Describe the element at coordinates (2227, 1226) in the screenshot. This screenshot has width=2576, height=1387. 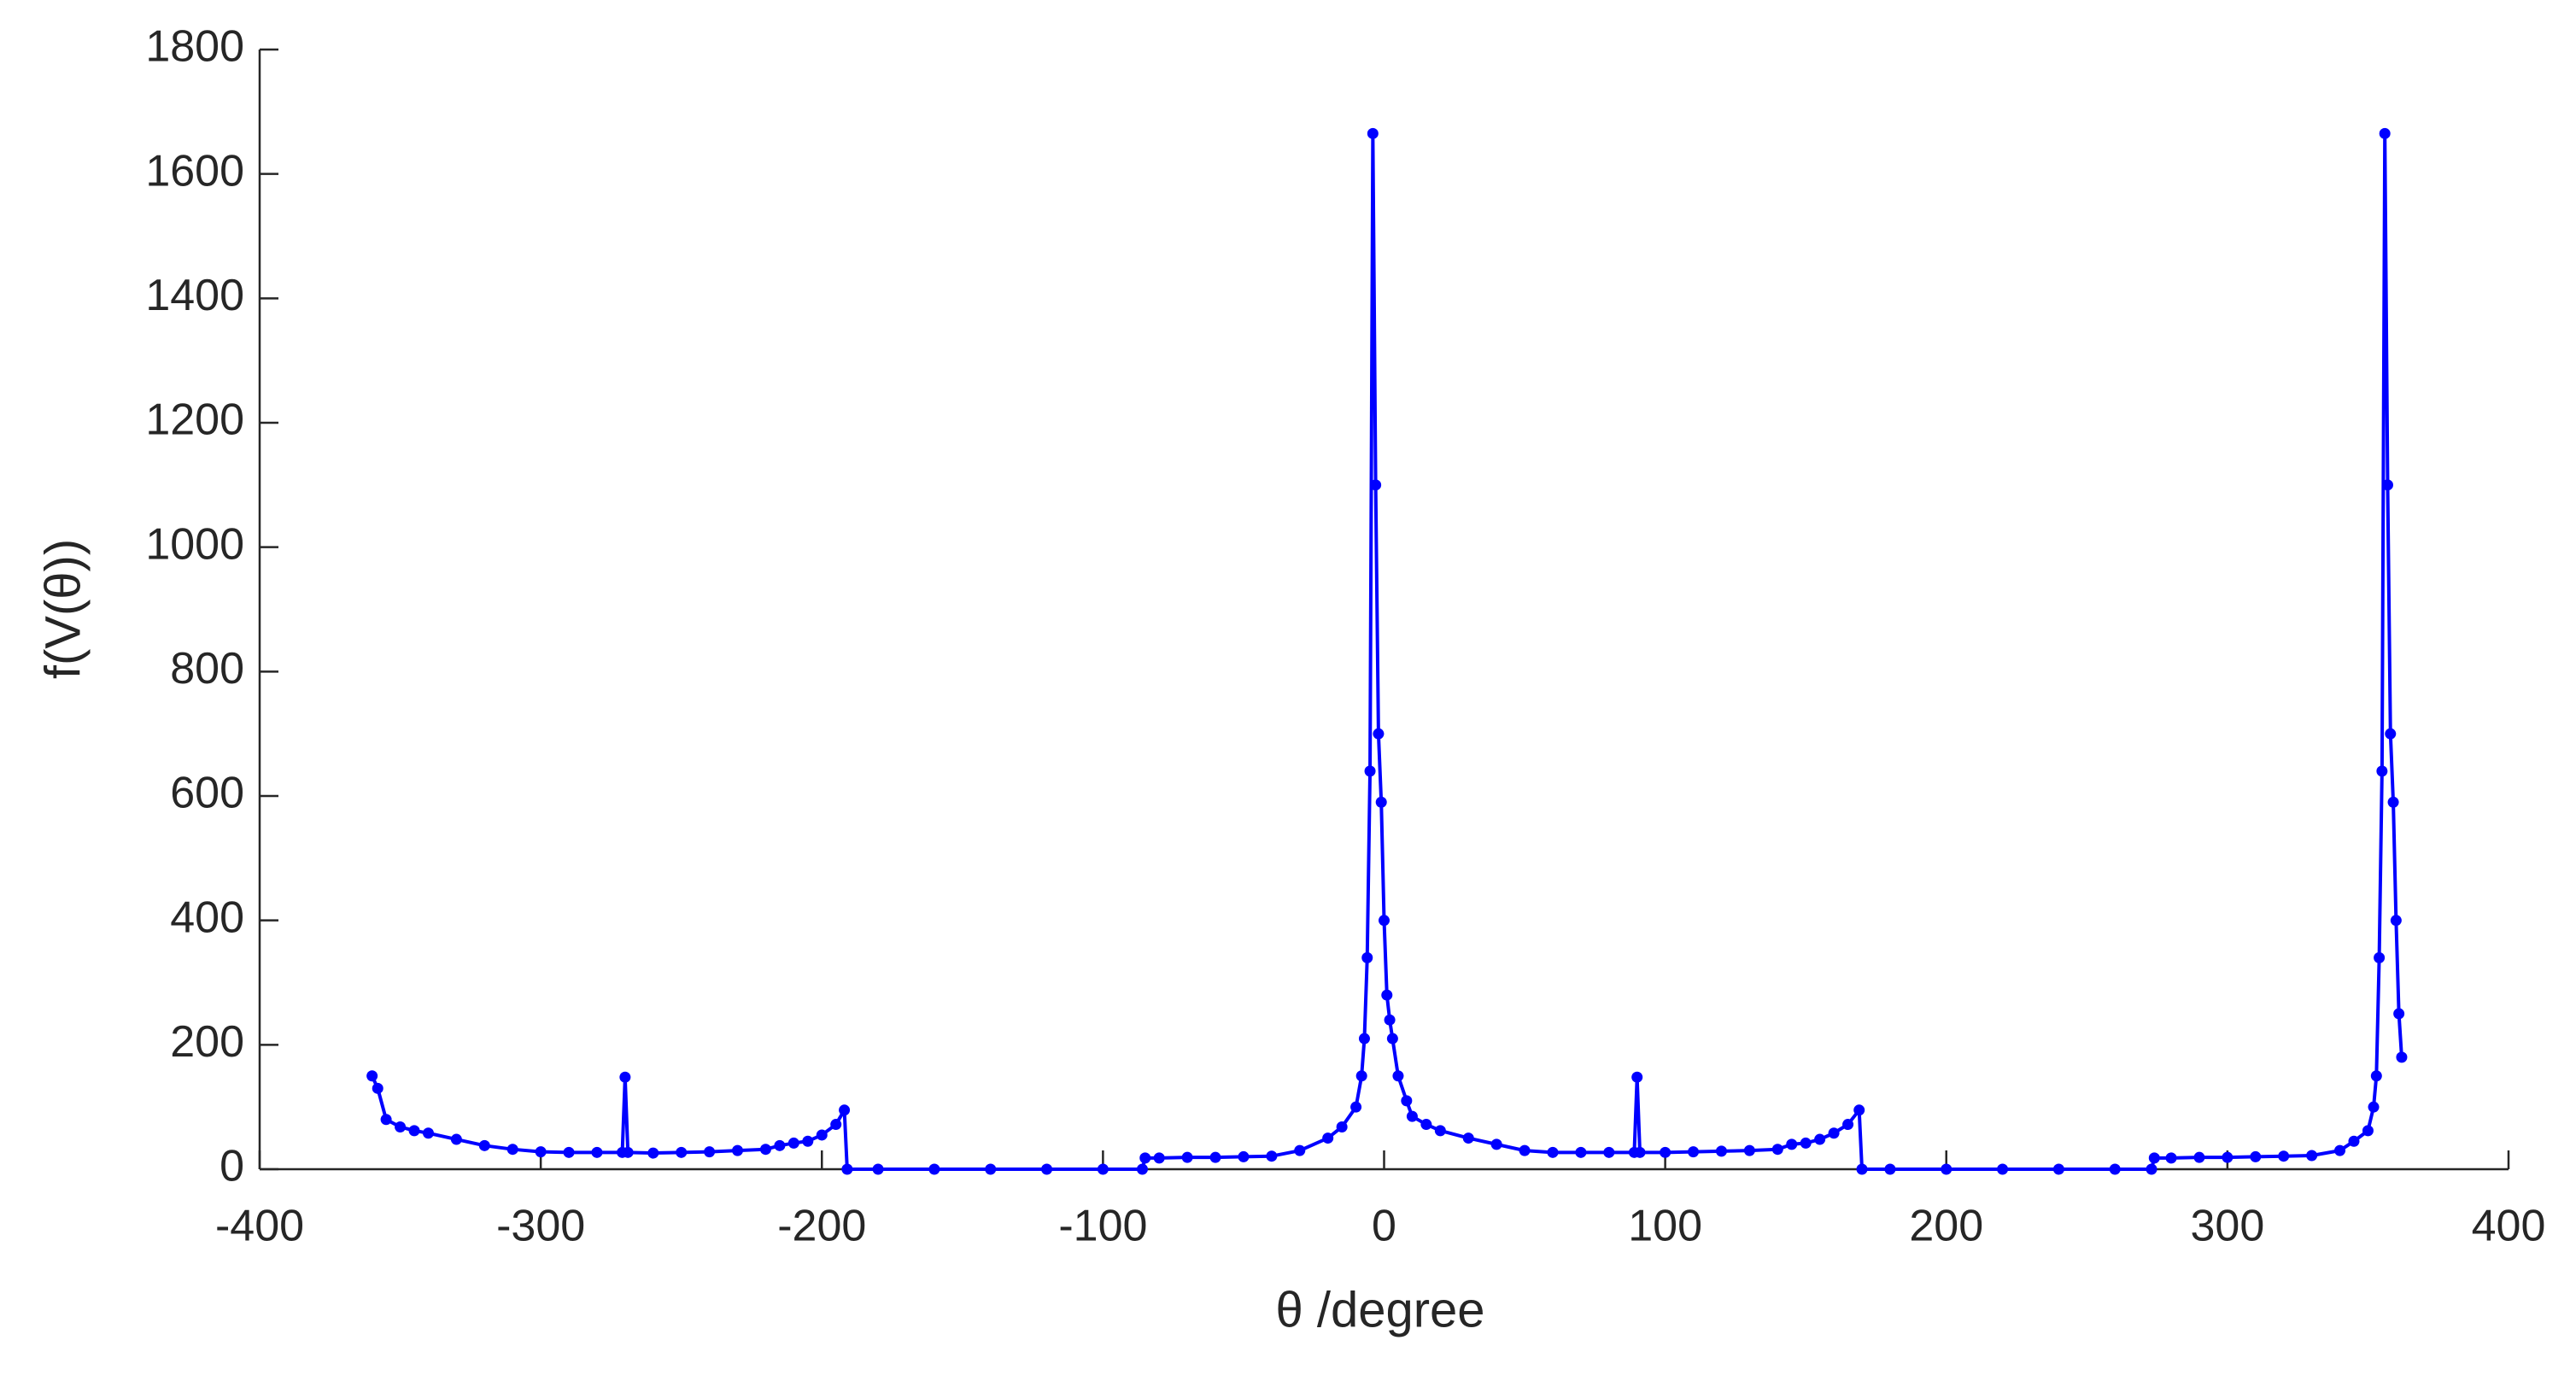
I see `x-tick-label: 300` at that location.